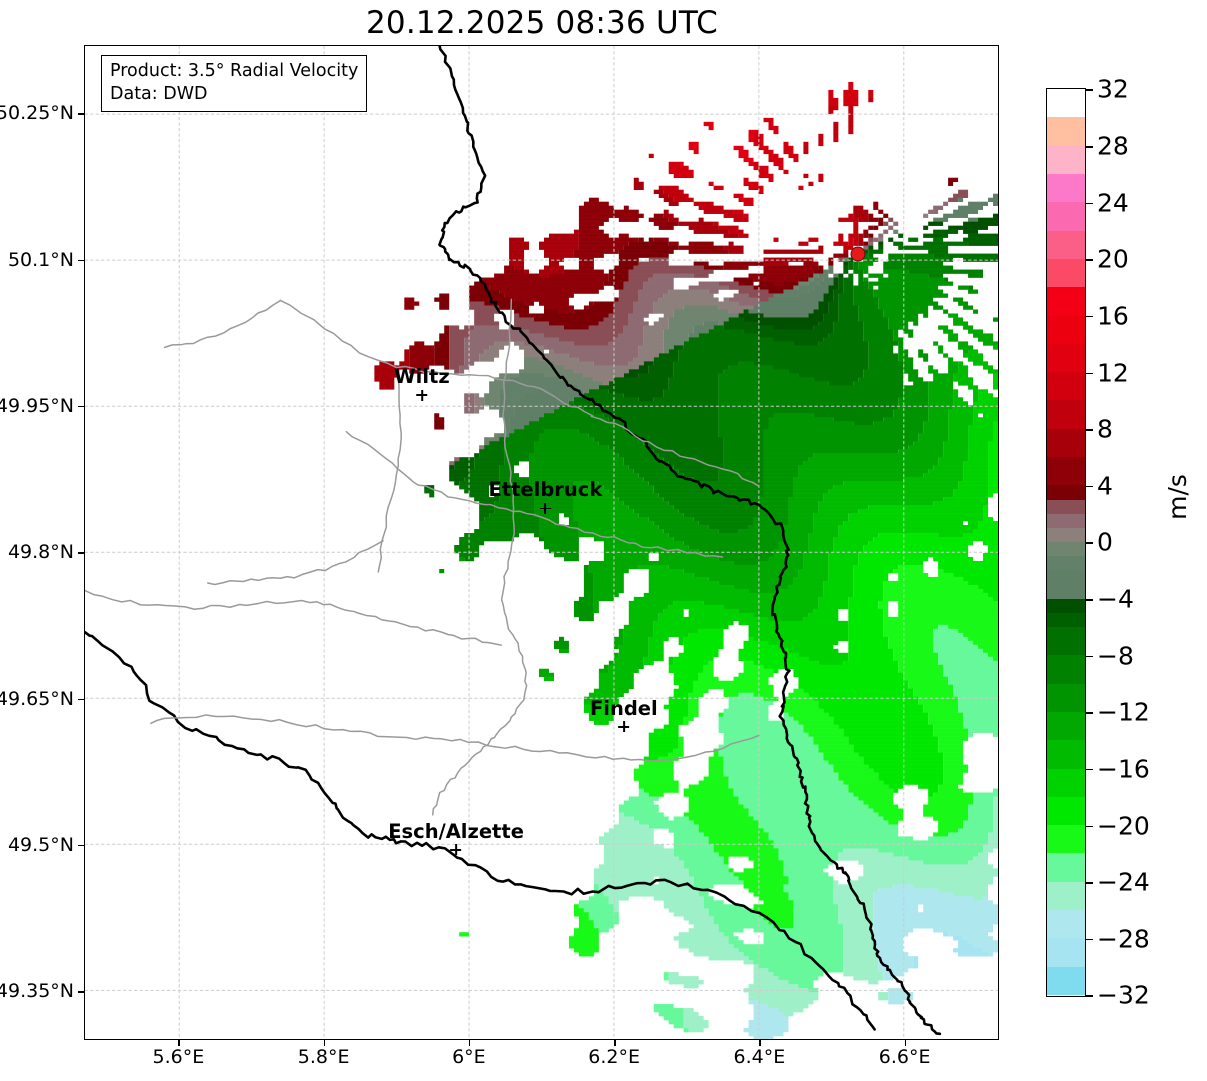  Describe the element at coordinates (37, 405) in the screenshot. I see `y-tick-label-2: 49.95°N` at that location.